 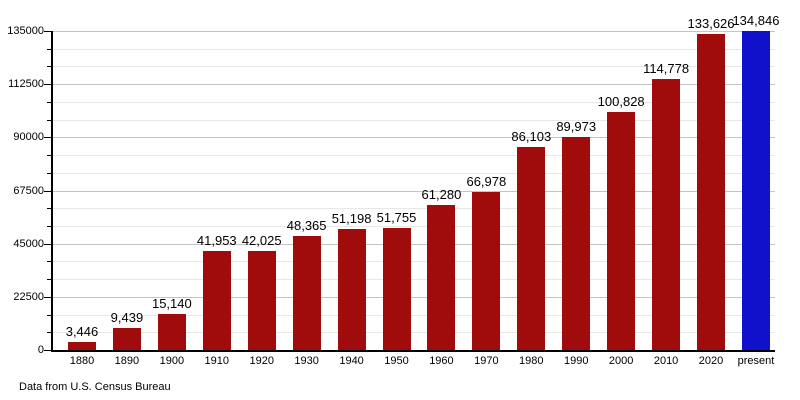 I want to click on y-axis-tick-label: 67500, so click(x=28, y=190).